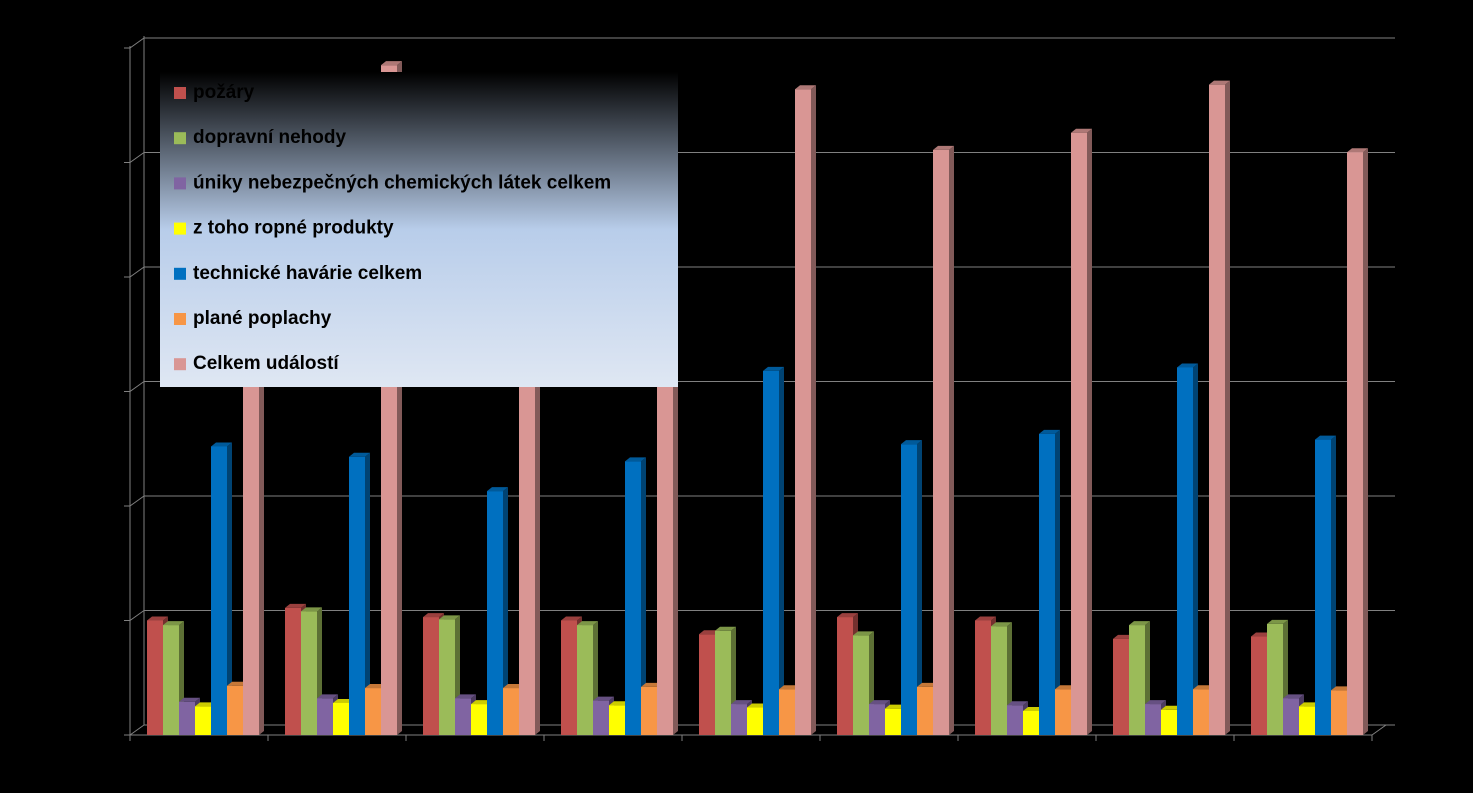 The width and height of the screenshot is (1473, 793). What do you see at coordinates (293, 228) in the screenshot?
I see `legend-label: z toho ropné produkty` at bounding box center [293, 228].